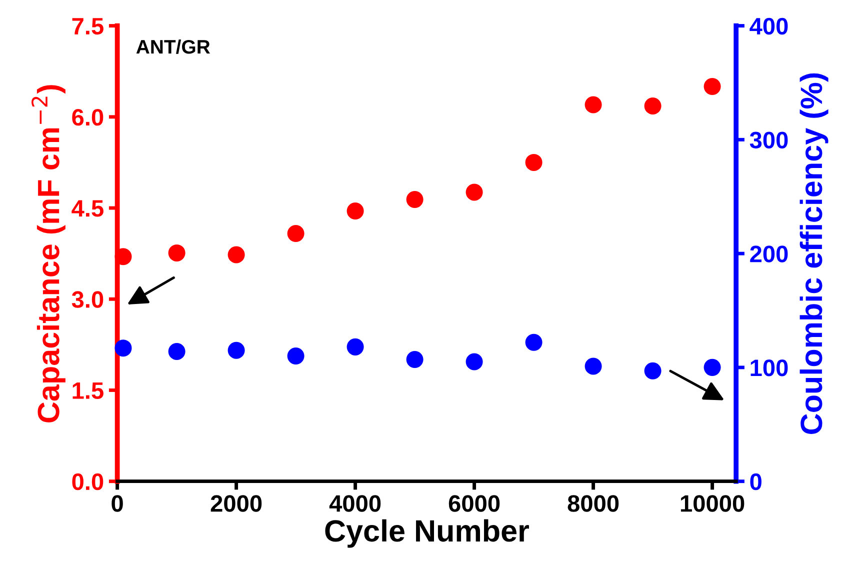 This screenshot has width=850, height=573. I want to click on y2-axis-title: Coulombic efficiency (%), so click(814, 253).